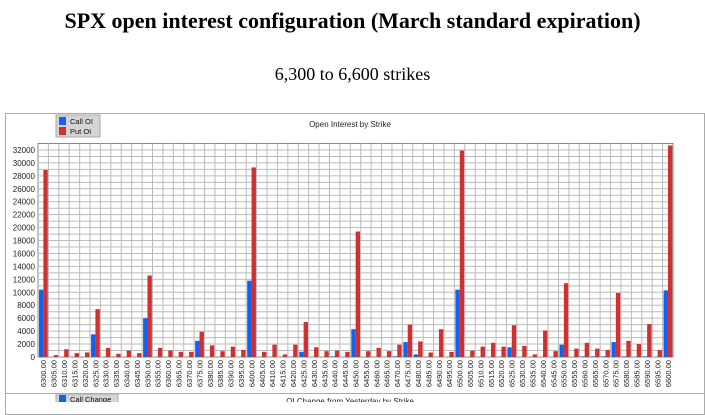  Describe the element at coordinates (241, 373) in the screenshot. I see `x-tick-label: 6395.00` at that location.